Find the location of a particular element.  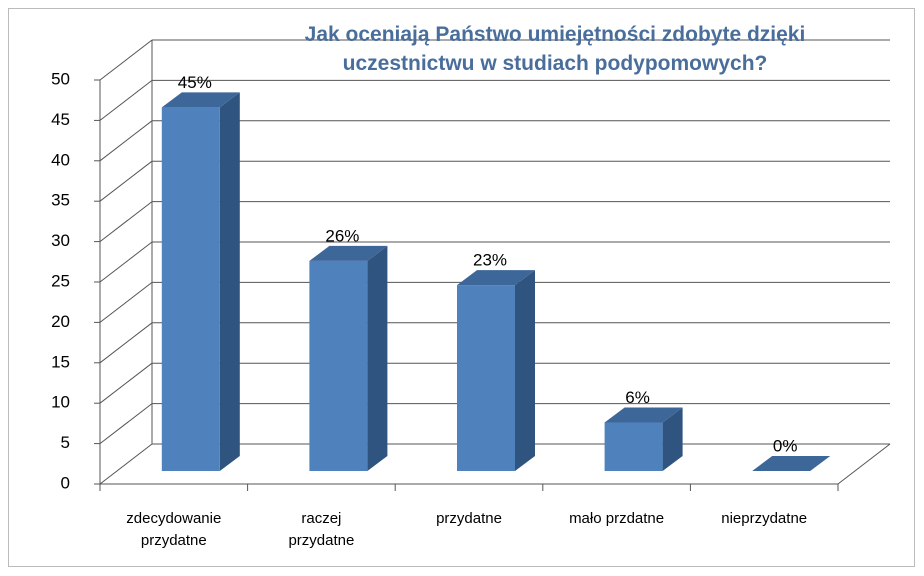

data-label: 0% is located at coordinates (785, 445).